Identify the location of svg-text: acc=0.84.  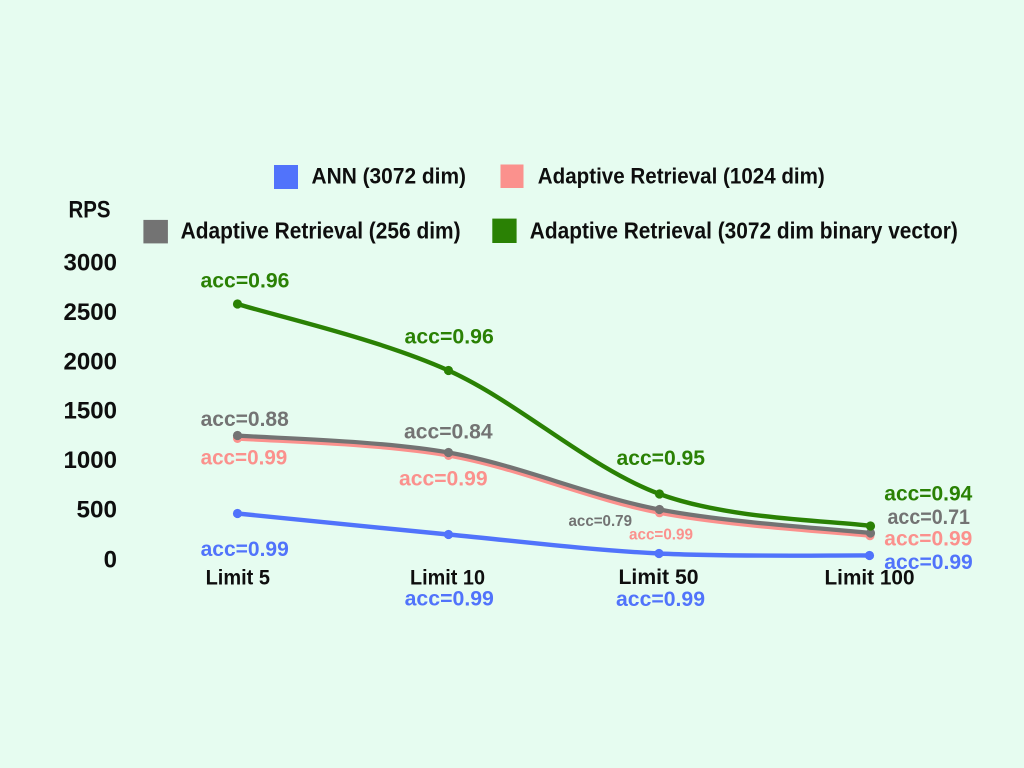
(448, 432).